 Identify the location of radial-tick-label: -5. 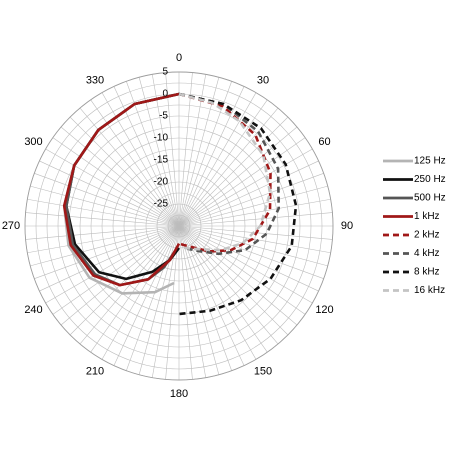
(163, 116).